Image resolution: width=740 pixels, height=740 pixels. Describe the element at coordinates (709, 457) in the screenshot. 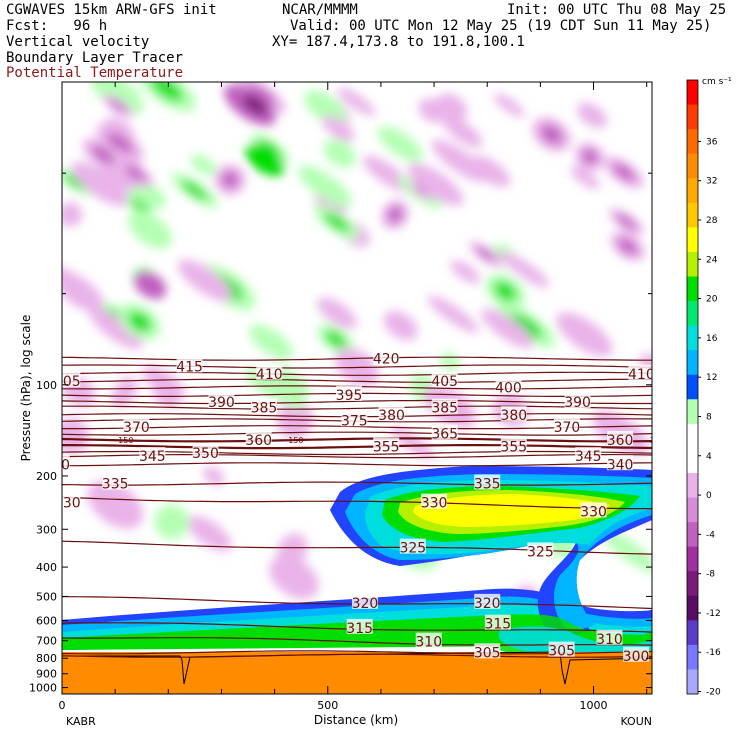

I see `colorbar-label: 4` at that location.